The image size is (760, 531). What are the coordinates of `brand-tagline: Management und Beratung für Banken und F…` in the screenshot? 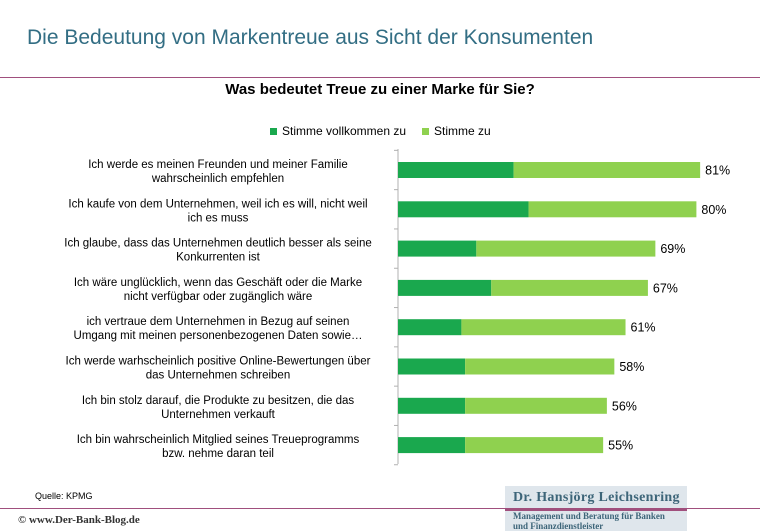 It's located at (598, 521).